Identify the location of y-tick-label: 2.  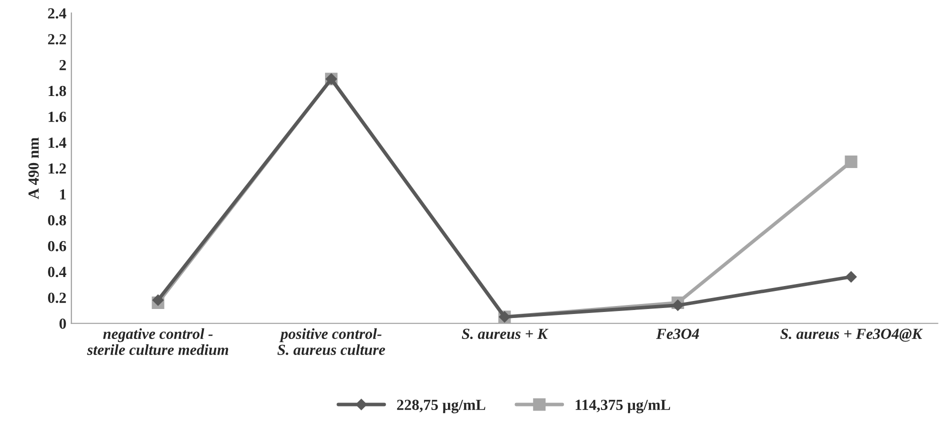
(63, 65).